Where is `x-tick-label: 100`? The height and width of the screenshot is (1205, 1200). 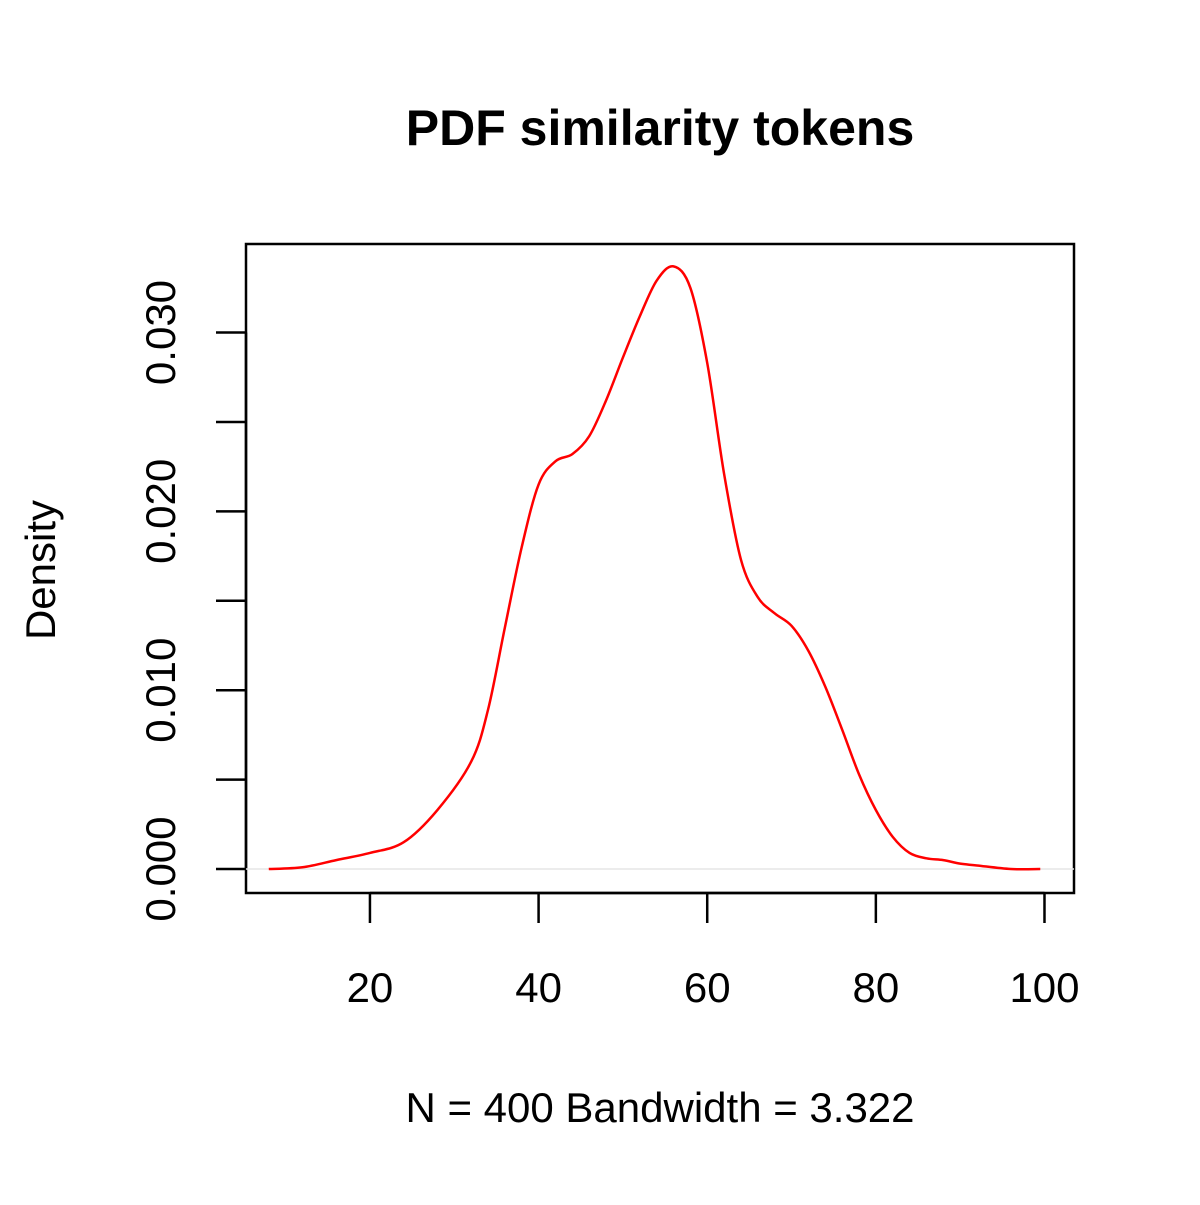
x-tick-label: 100 is located at coordinates (1044, 987).